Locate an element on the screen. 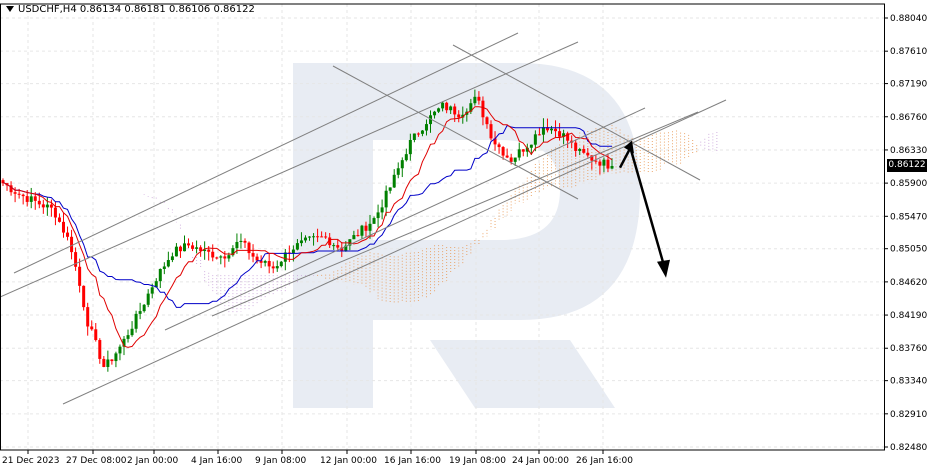  y-tick-label: 0.87190 is located at coordinates (908, 85).